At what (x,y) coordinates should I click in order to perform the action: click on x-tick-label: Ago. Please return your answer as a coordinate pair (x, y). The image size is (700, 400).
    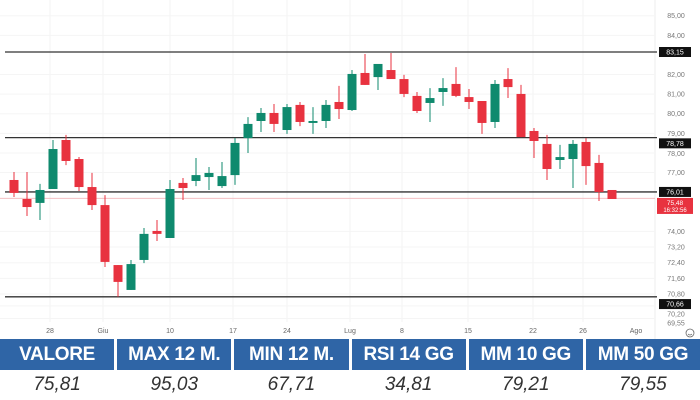
    Looking at the image, I should click on (636, 331).